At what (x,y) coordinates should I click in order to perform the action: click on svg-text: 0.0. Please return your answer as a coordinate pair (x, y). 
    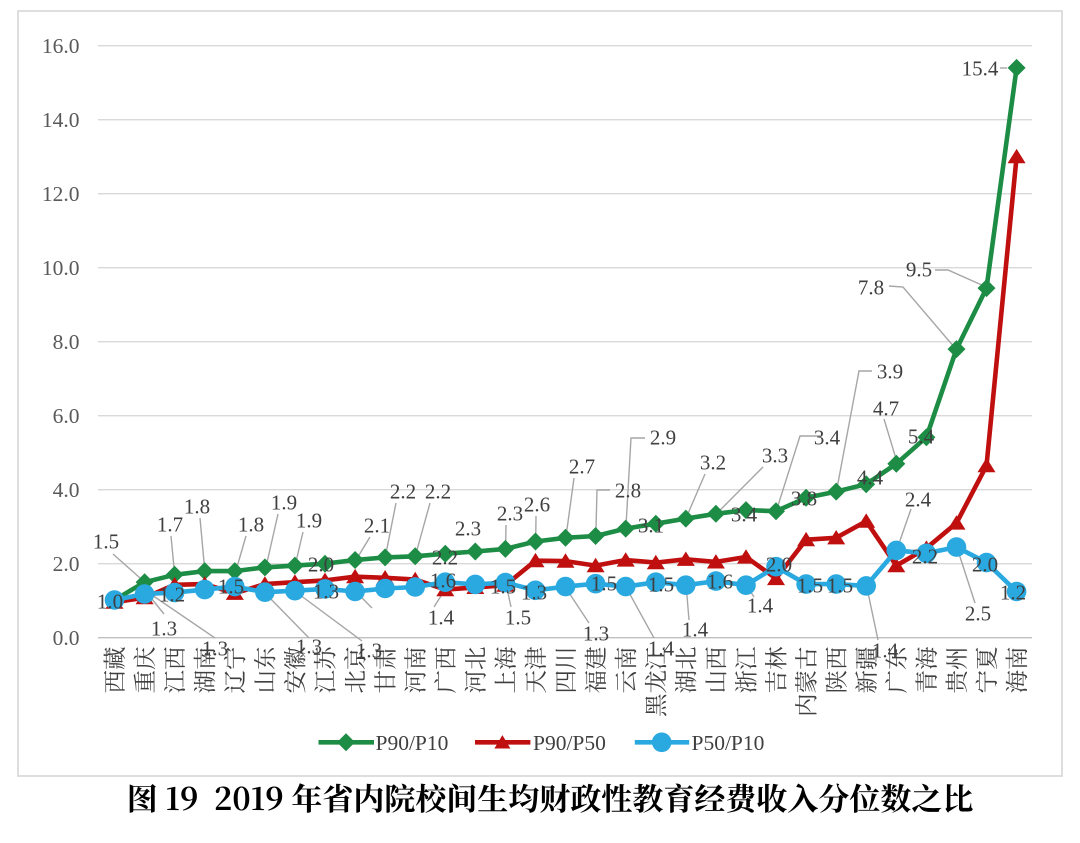
    Looking at the image, I should click on (66, 638).